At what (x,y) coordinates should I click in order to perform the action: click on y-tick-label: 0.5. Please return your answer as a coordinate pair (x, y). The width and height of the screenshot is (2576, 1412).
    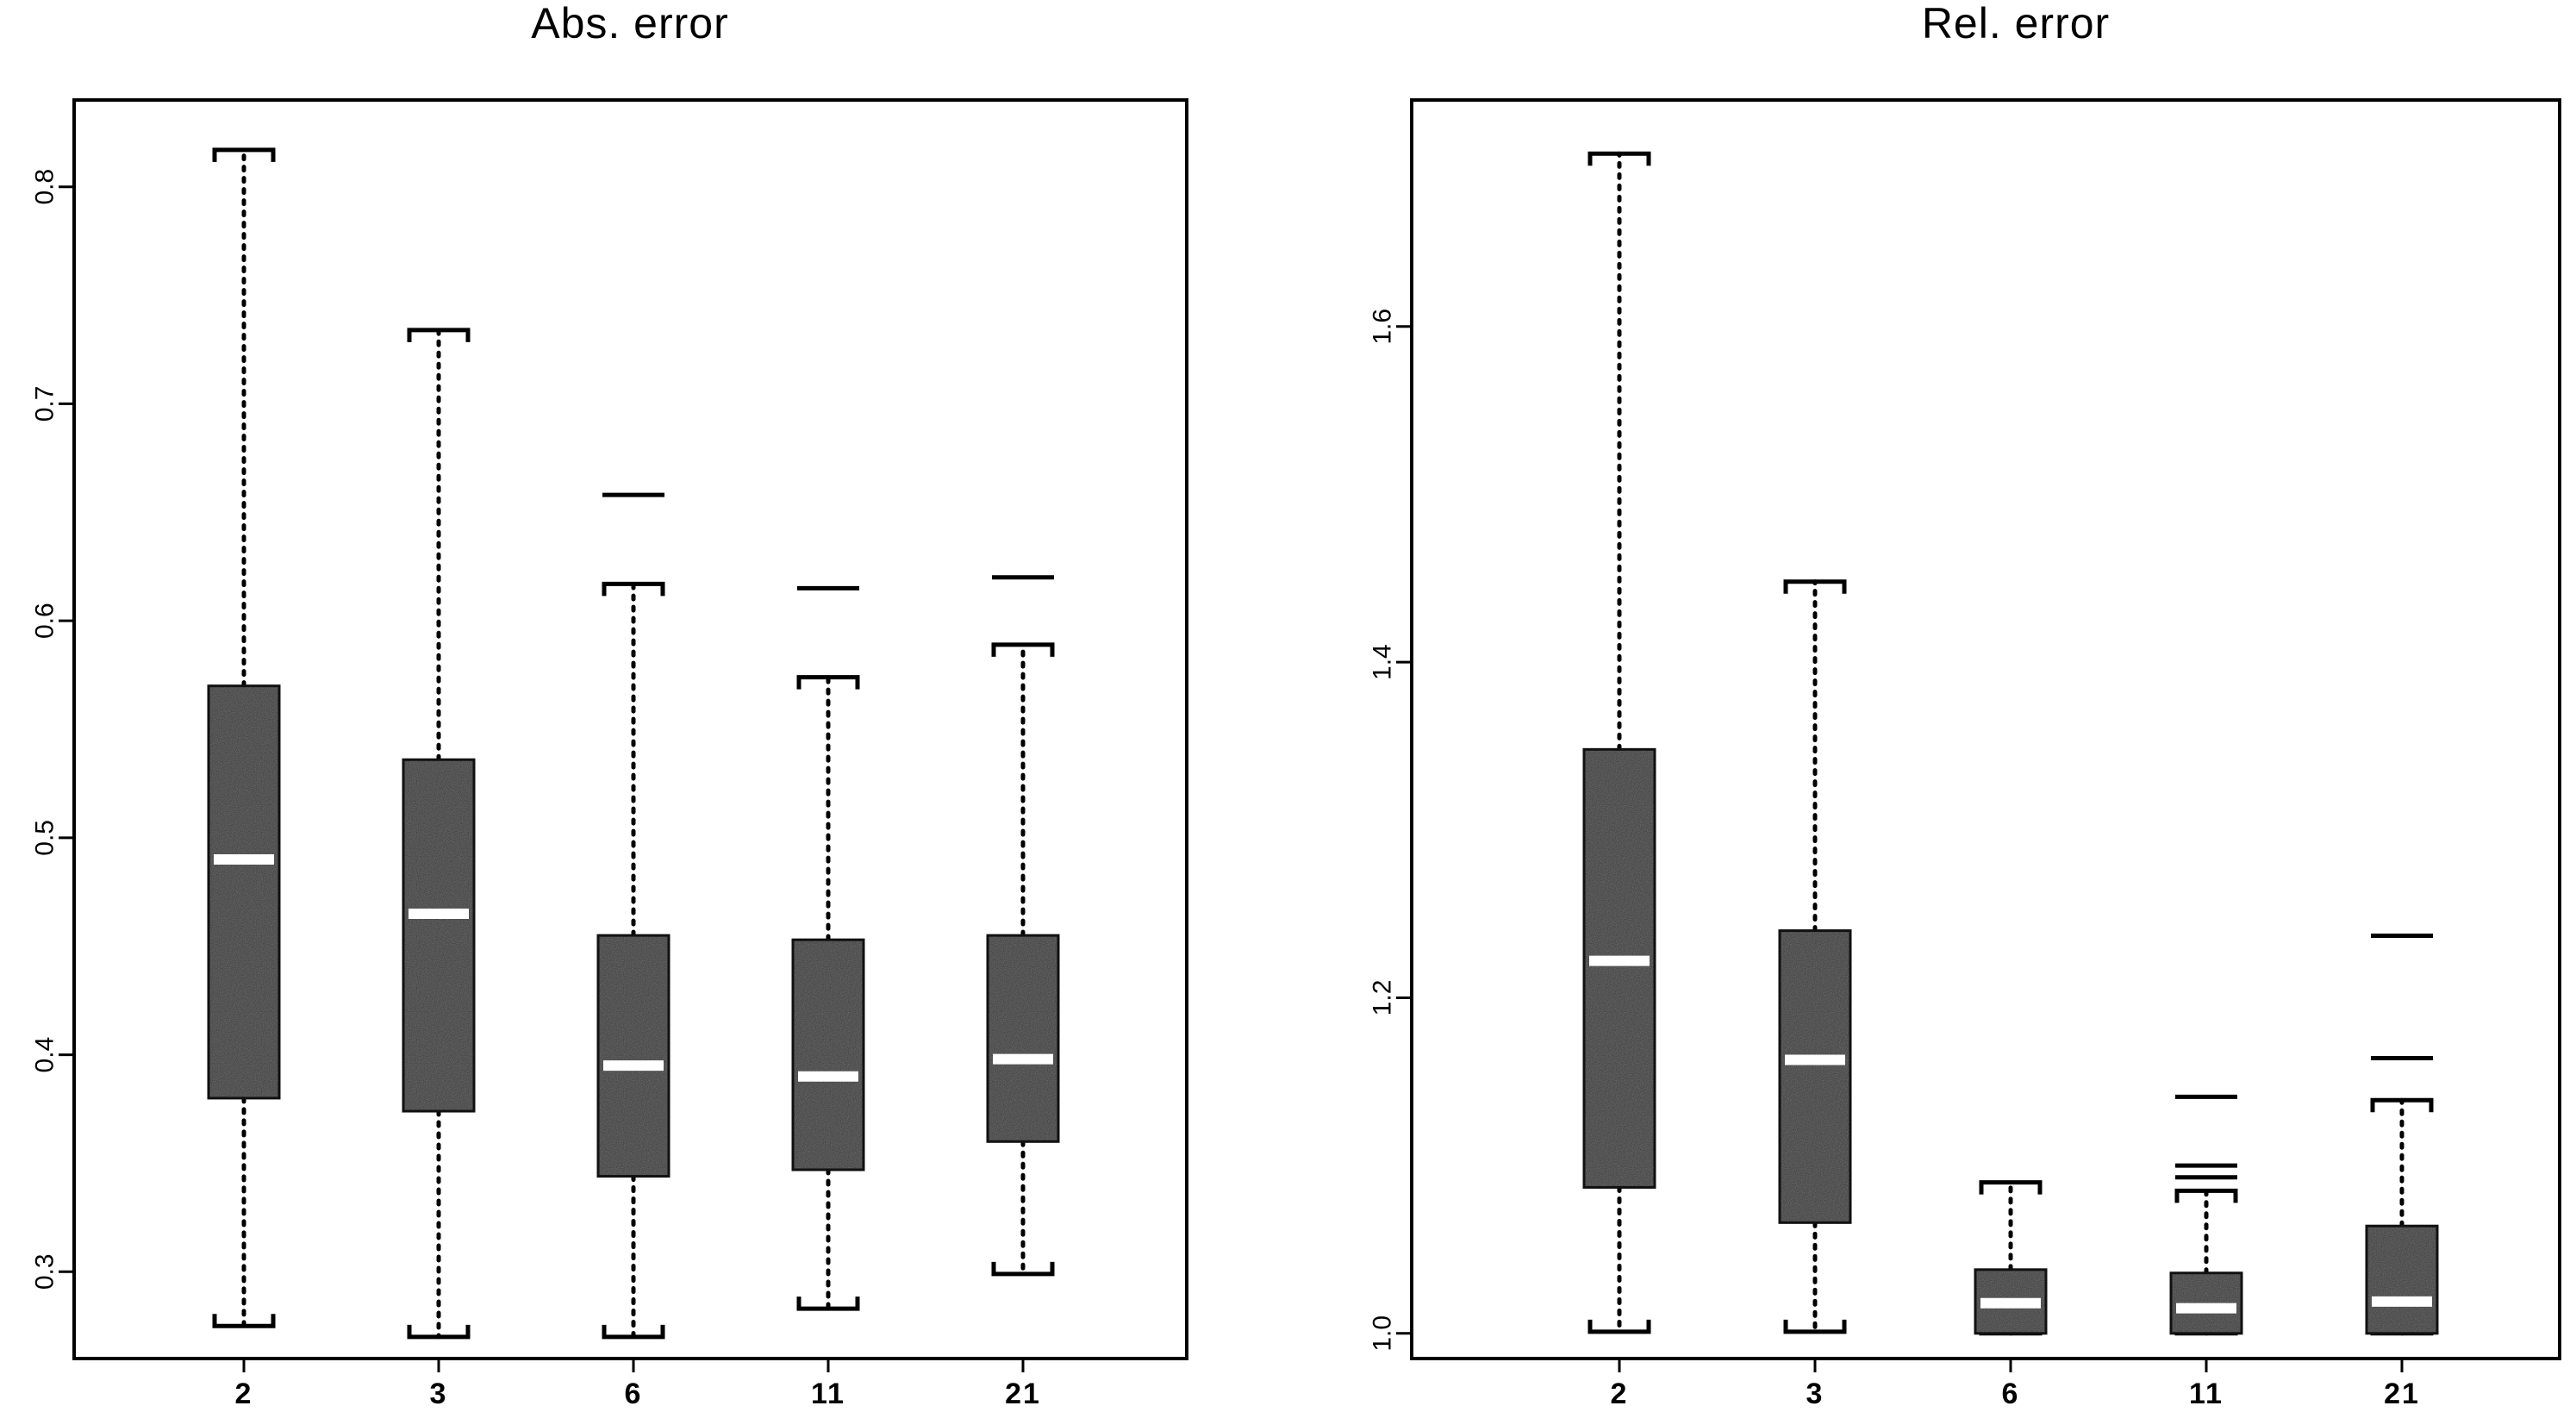
    Looking at the image, I should click on (45, 838).